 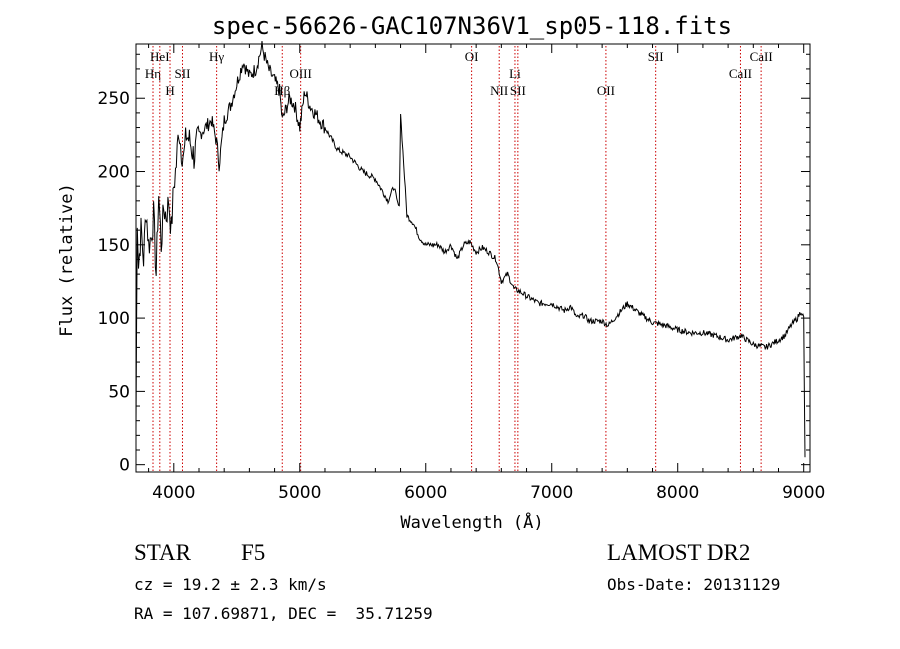 What do you see at coordinates (677, 493) in the screenshot?
I see `x-tick-label: 8000` at bounding box center [677, 493].